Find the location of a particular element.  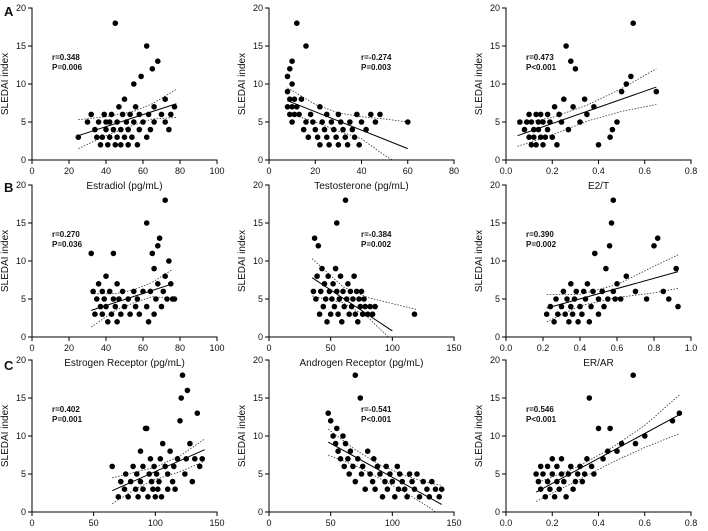

y-axis-title-a3: SLEDAI index is located at coordinates (479, 84).